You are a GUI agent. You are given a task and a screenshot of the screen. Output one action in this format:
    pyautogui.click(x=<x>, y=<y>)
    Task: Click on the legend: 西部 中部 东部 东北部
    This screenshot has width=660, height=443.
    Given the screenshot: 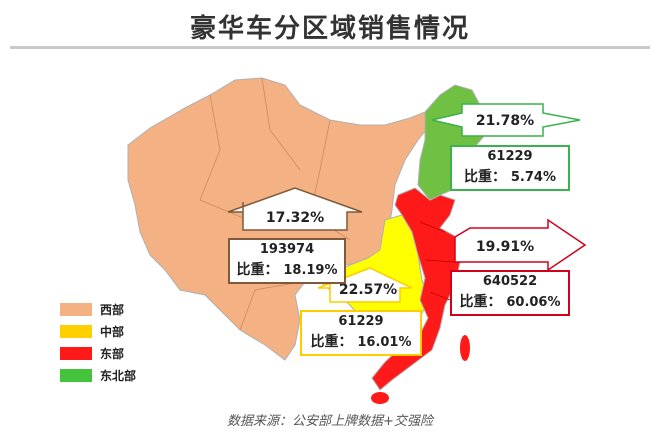 What is the action you would take?
    pyautogui.click(x=98, y=342)
    